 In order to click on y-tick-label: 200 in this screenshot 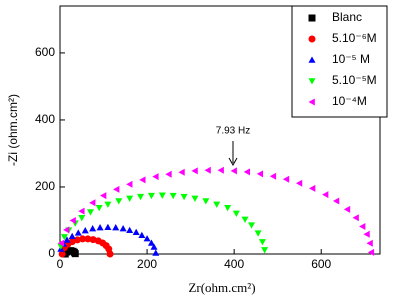, I will do `click(45, 186)`.